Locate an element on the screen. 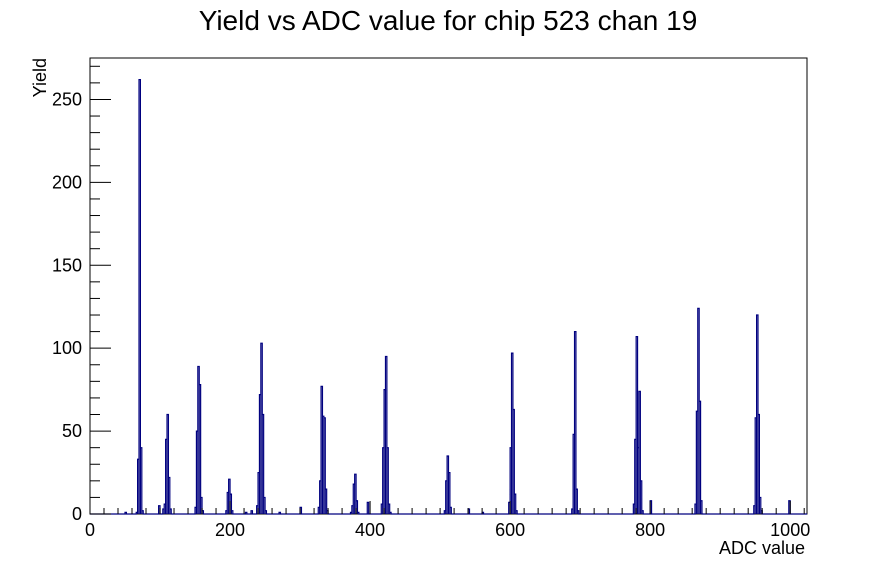 Image resolution: width=896 pixels, height=572 pixels. x-tick-label: 800 is located at coordinates (650, 530).